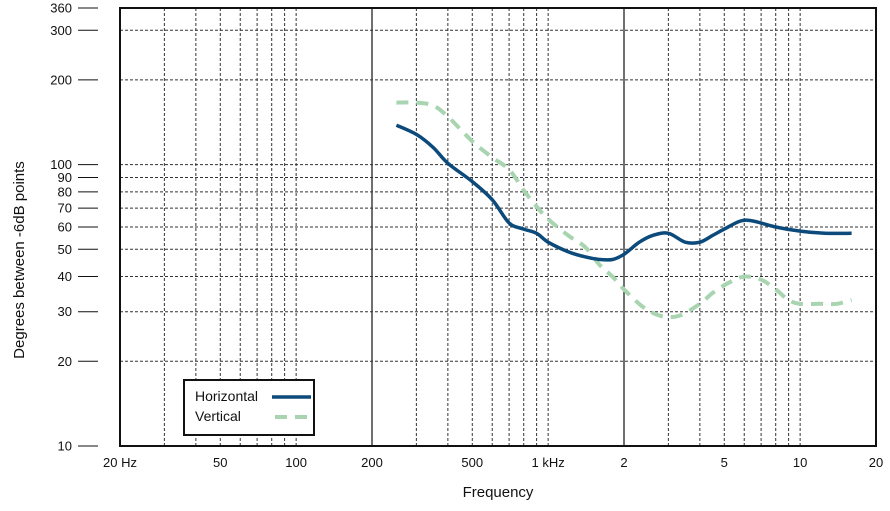 The width and height of the screenshot is (890, 511). I want to click on y-tick-label: 20, so click(65, 361).